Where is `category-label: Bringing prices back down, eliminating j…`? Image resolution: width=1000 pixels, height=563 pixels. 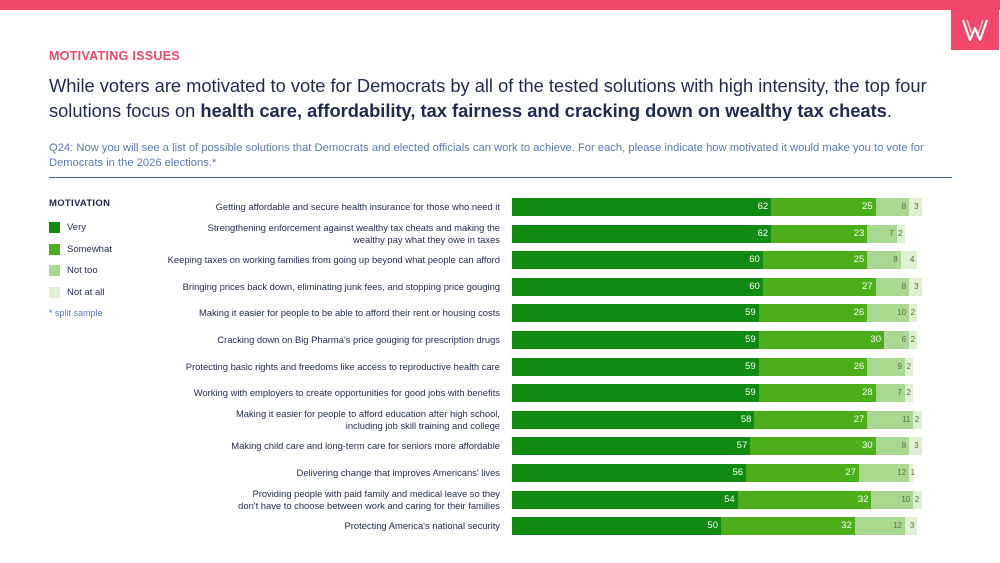
category-label: Bringing prices back down, eliminating j… is located at coordinates (320, 287).